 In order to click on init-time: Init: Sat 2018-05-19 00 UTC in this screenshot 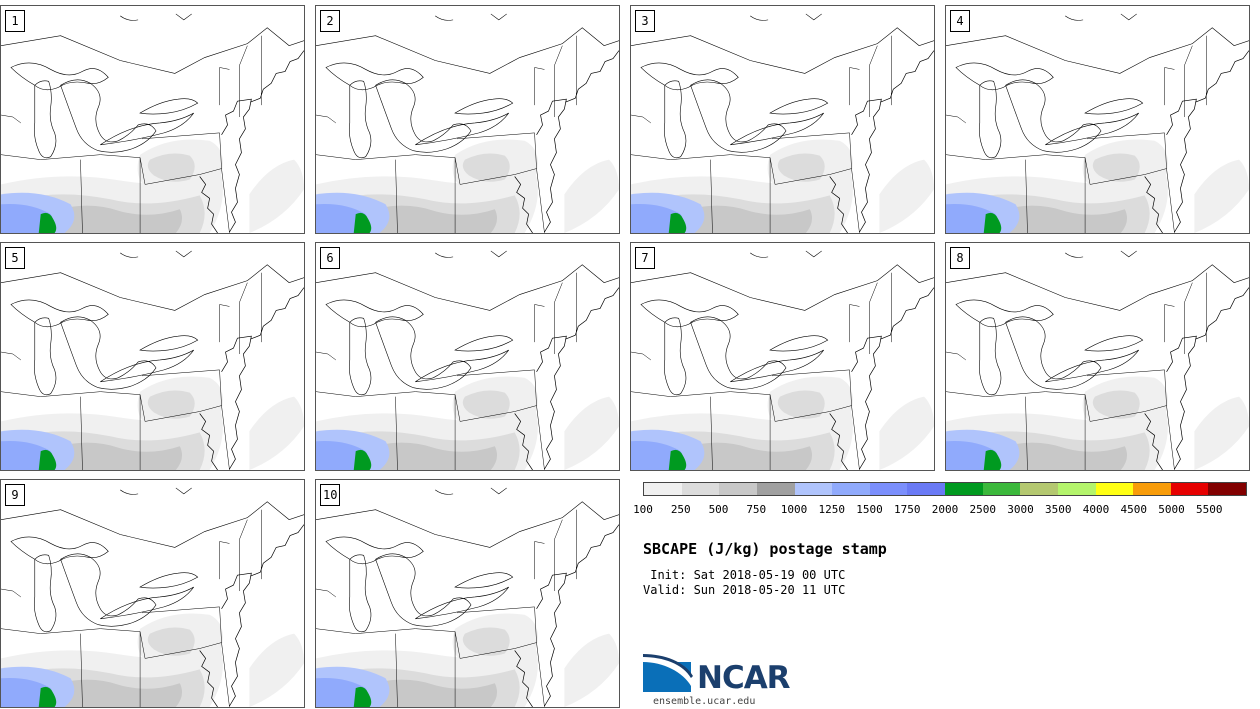, I will do `click(744, 575)`.